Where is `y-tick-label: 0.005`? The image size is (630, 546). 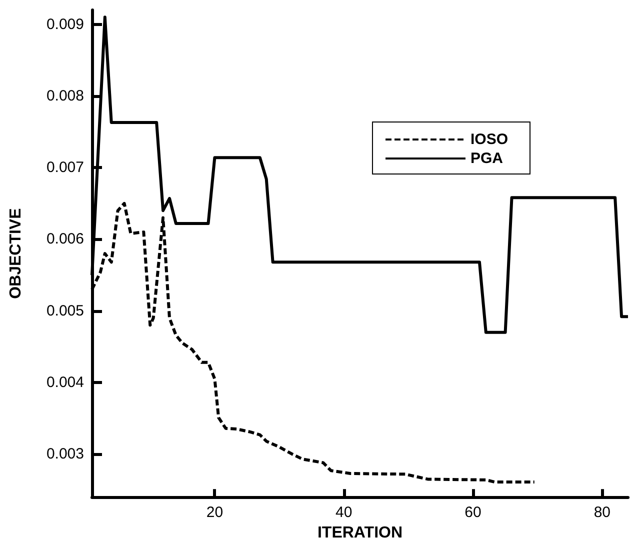 y-tick-label: 0.005 is located at coordinates (65, 311).